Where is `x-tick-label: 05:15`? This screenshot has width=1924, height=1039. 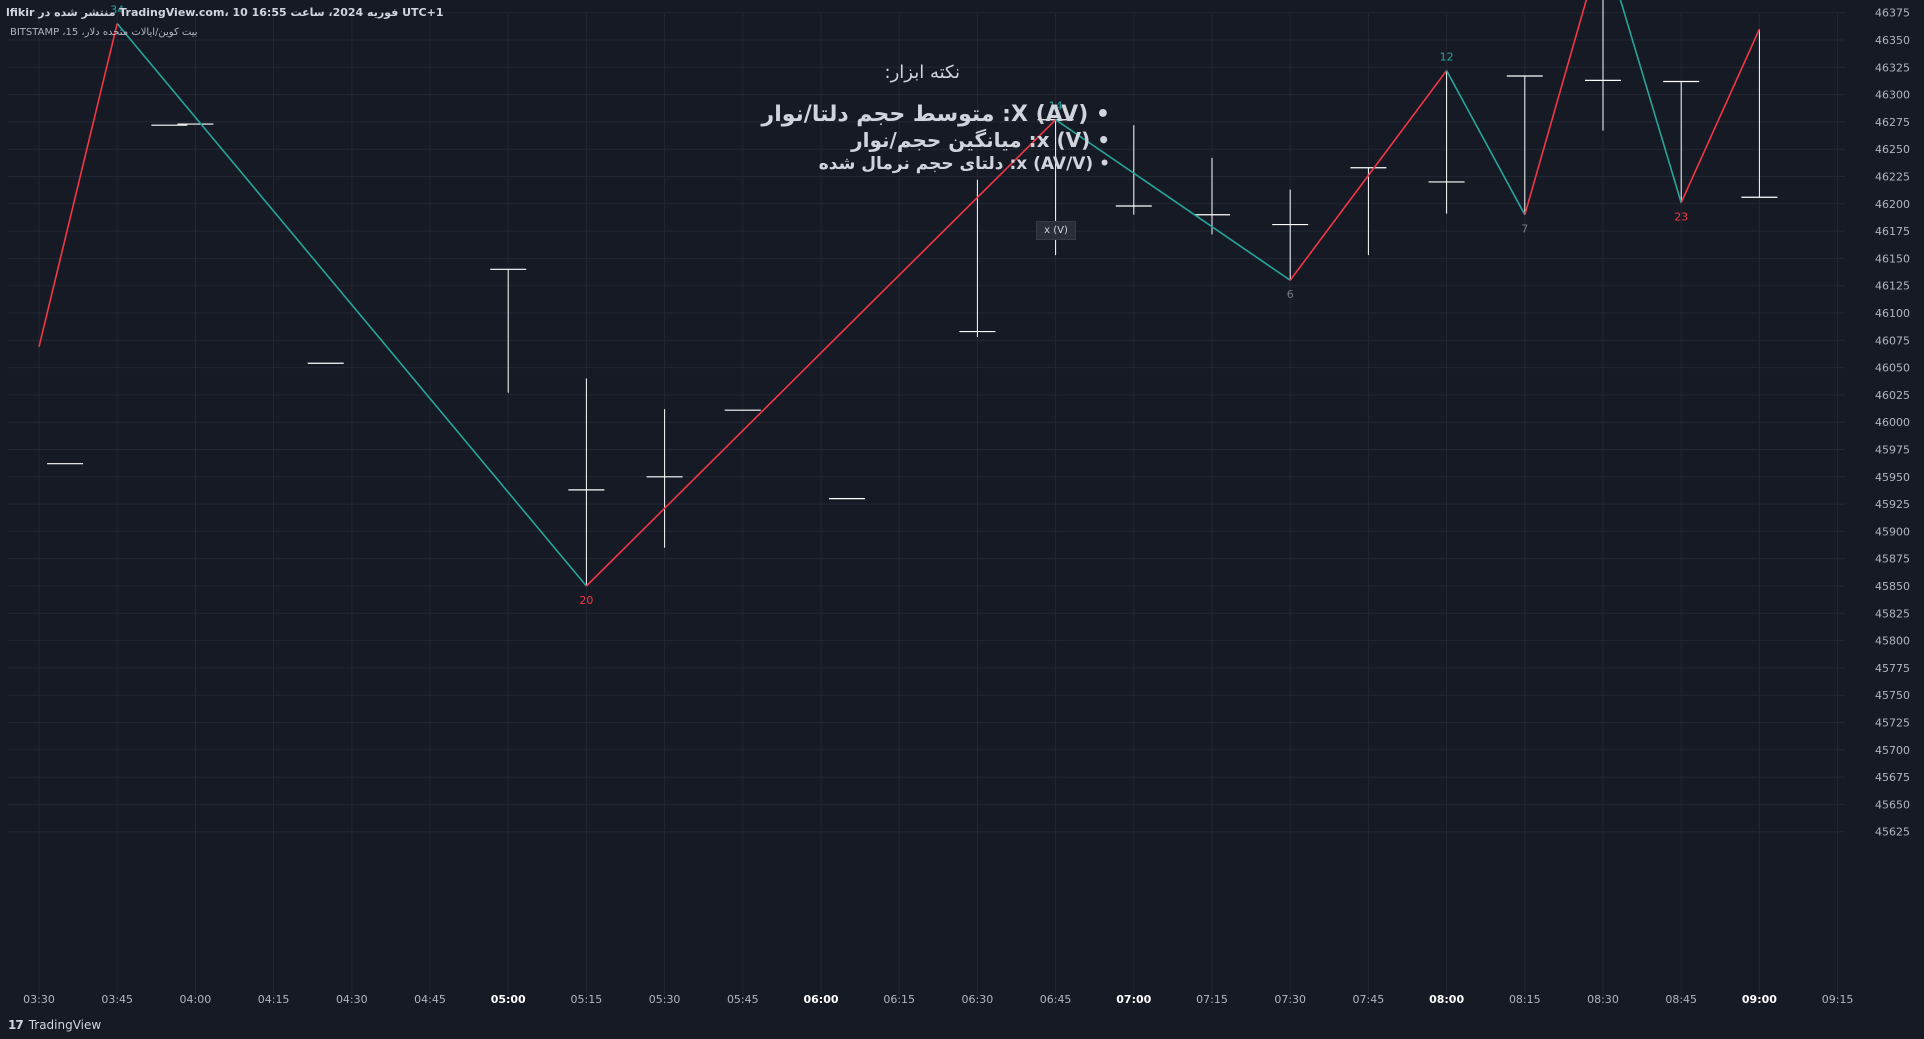
x-tick-label: 05:15 is located at coordinates (587, 999).